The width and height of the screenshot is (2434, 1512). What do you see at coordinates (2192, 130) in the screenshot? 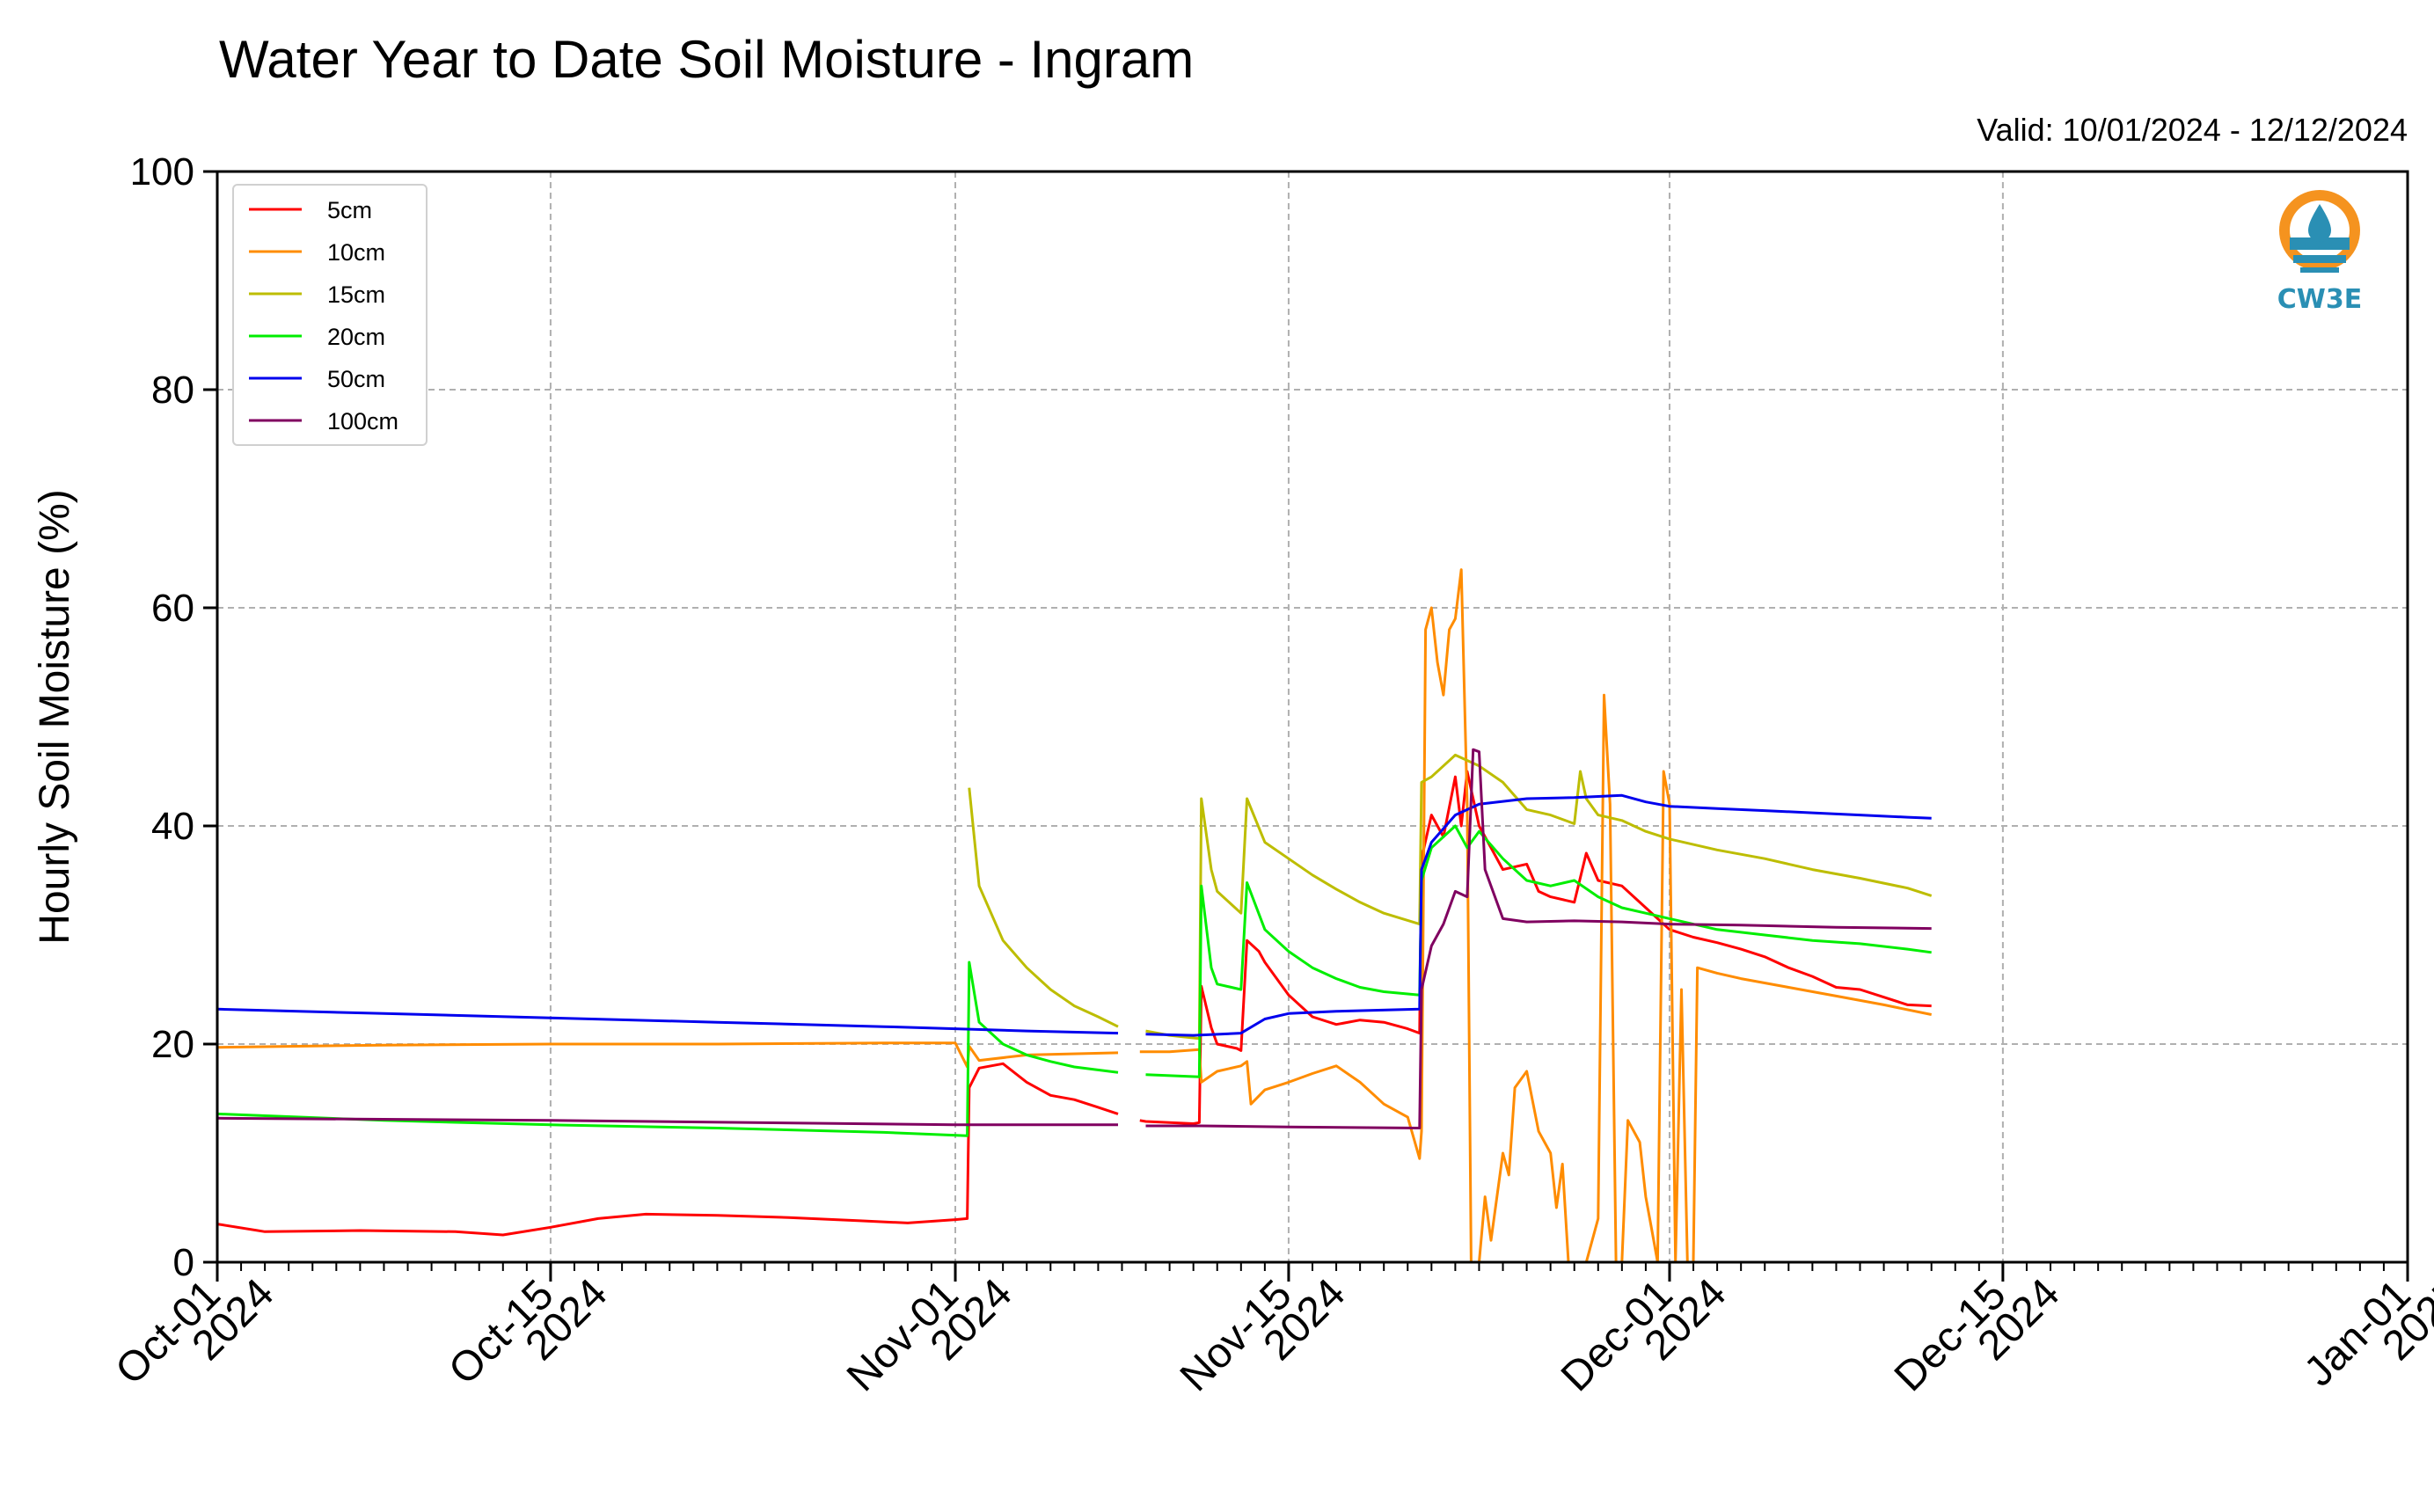
I see `chart-subtitle: Valid: 10/01/2024 - 12/12/2024` at bounding box center [2192, 130].